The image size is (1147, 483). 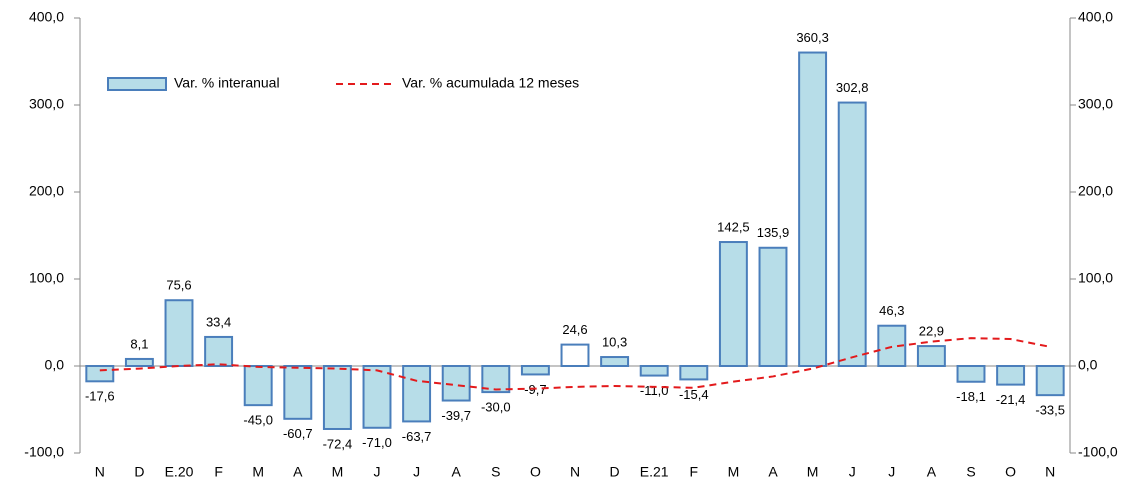 What do you see at coordinates (46, 104) in the screenshot?
I see `y-tick-label: 300,0` at bounding box center [46, 104].